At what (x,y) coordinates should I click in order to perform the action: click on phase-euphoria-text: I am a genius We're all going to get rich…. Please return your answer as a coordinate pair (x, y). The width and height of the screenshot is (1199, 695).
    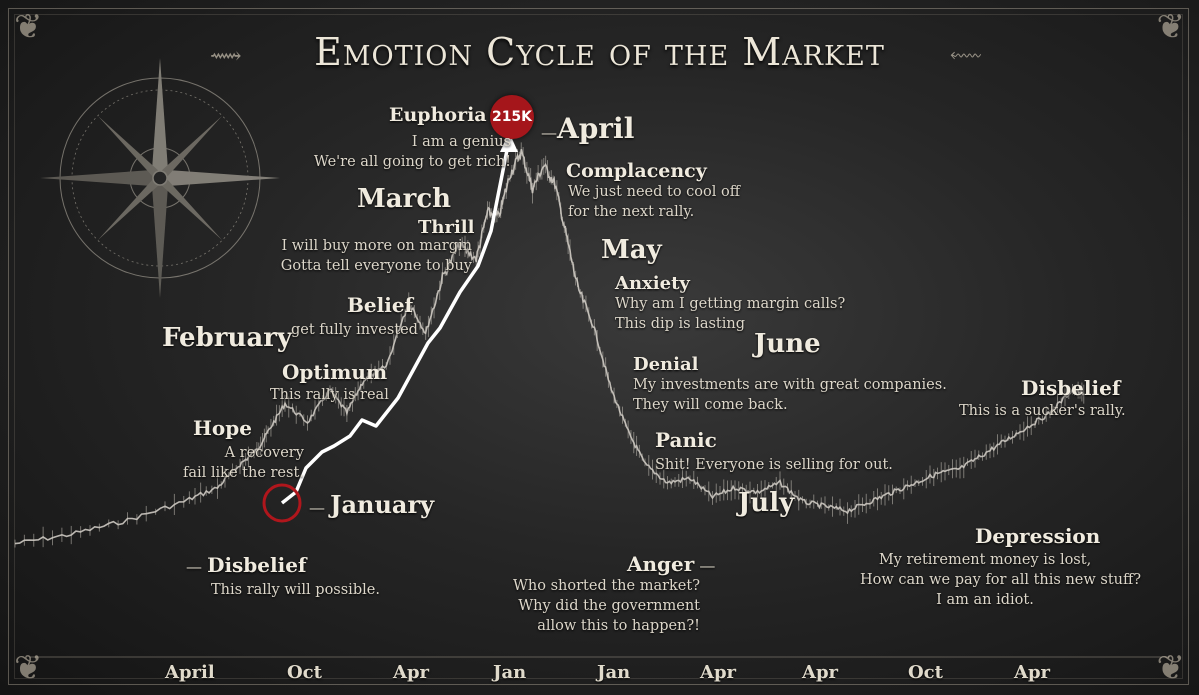
    Looking at the image, I should click on (412, 152).